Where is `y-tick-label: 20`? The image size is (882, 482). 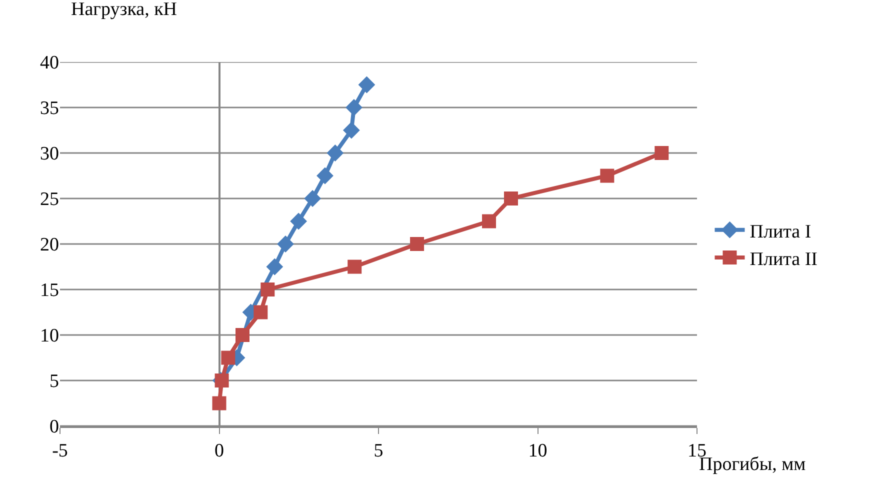
y-tick-label: 20 is located at coordinates (49, 245).